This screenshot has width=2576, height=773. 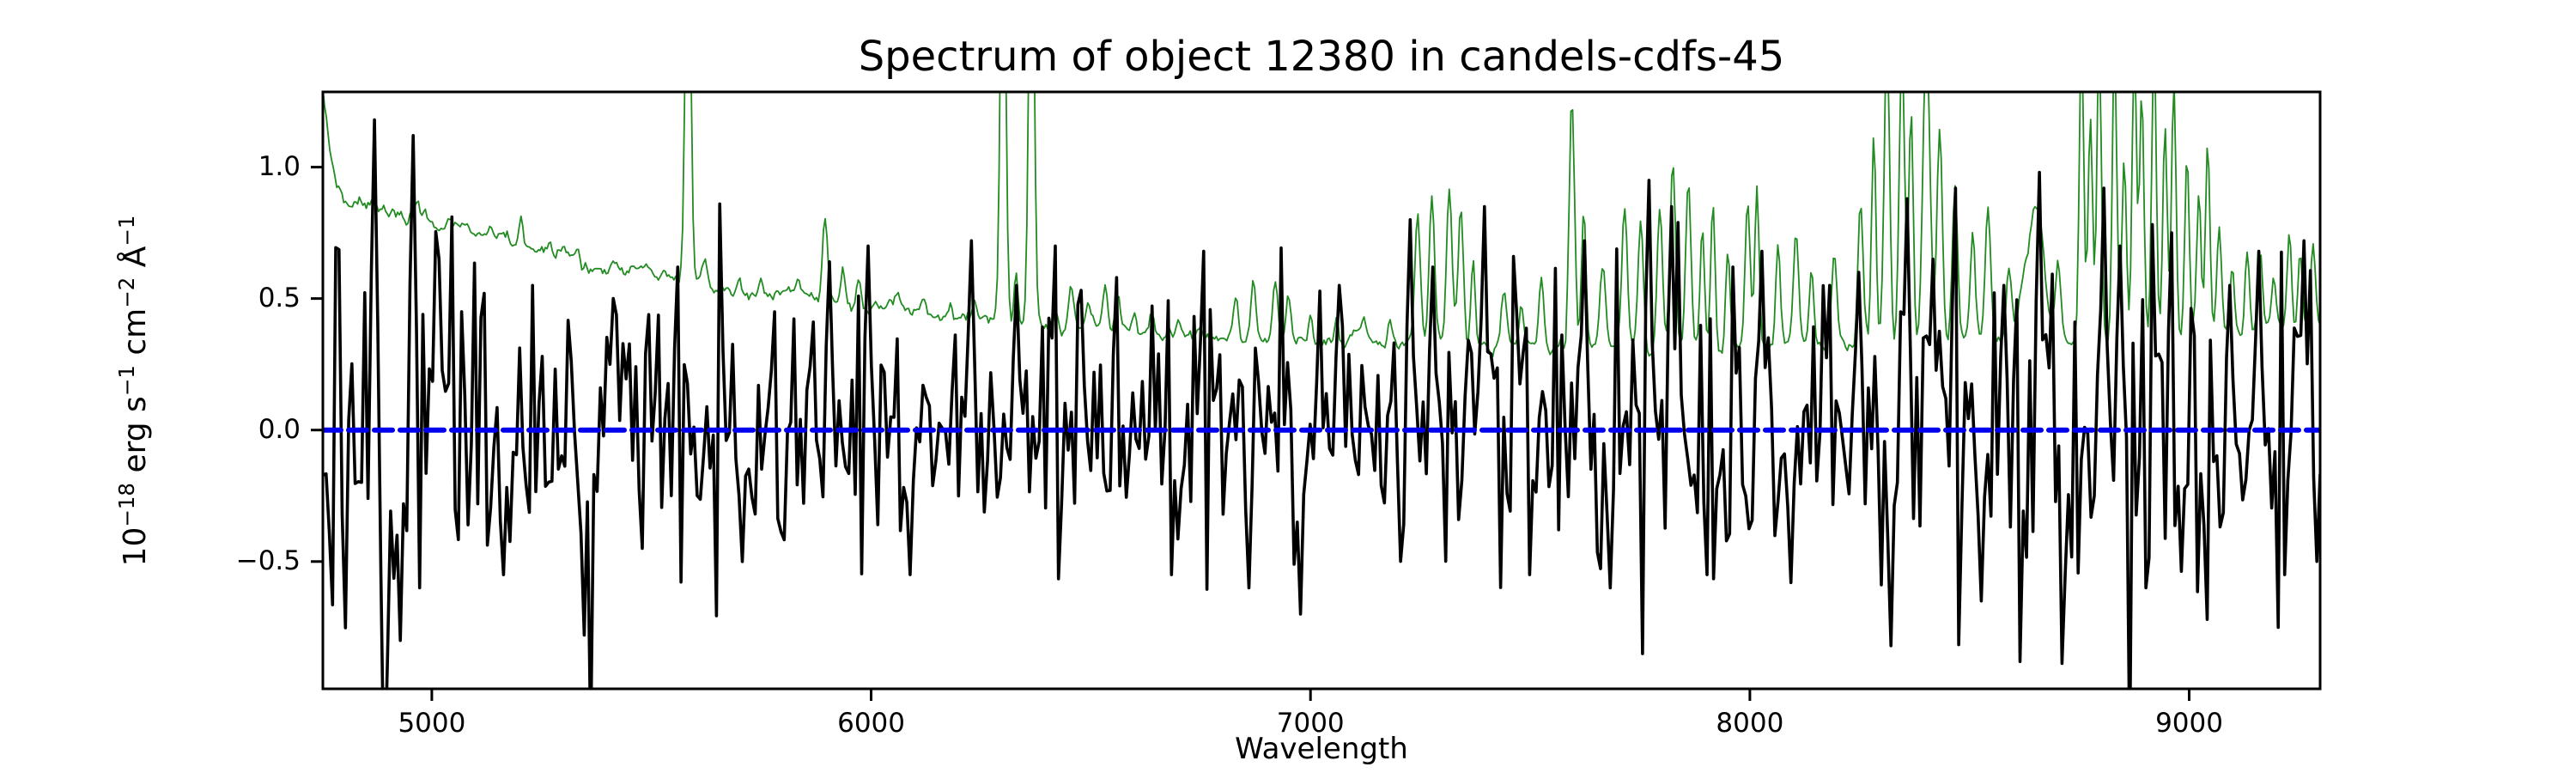 I want to click on x-tick-label-9000: 9000, so click(x=2189, y=723).